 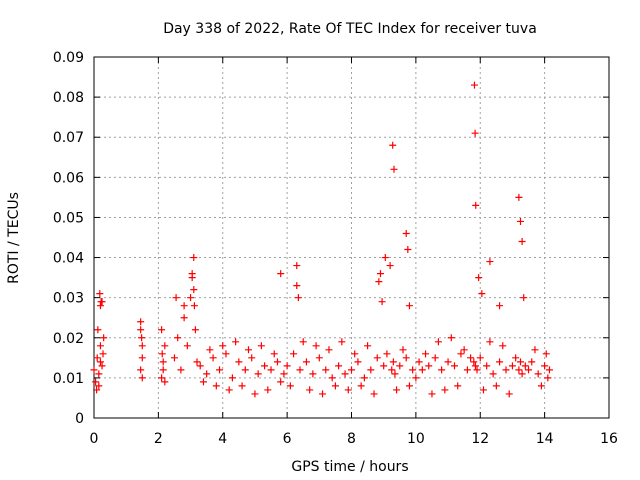 What do you see at coordinates (68, 339) in the screenshot?
I see `y-tick-label: 0.02` at bounding box center [68, 339].